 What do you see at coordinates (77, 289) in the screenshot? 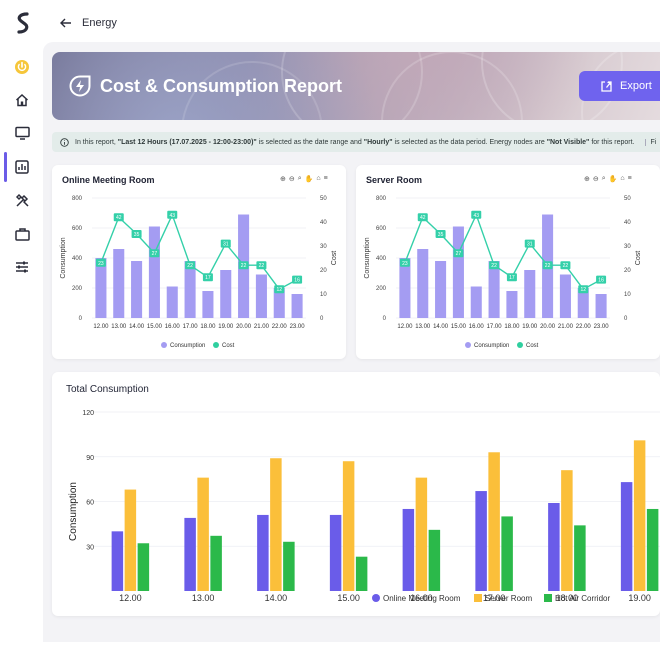
I see `y-tick-label: 200` at bounding box center [77, 289].